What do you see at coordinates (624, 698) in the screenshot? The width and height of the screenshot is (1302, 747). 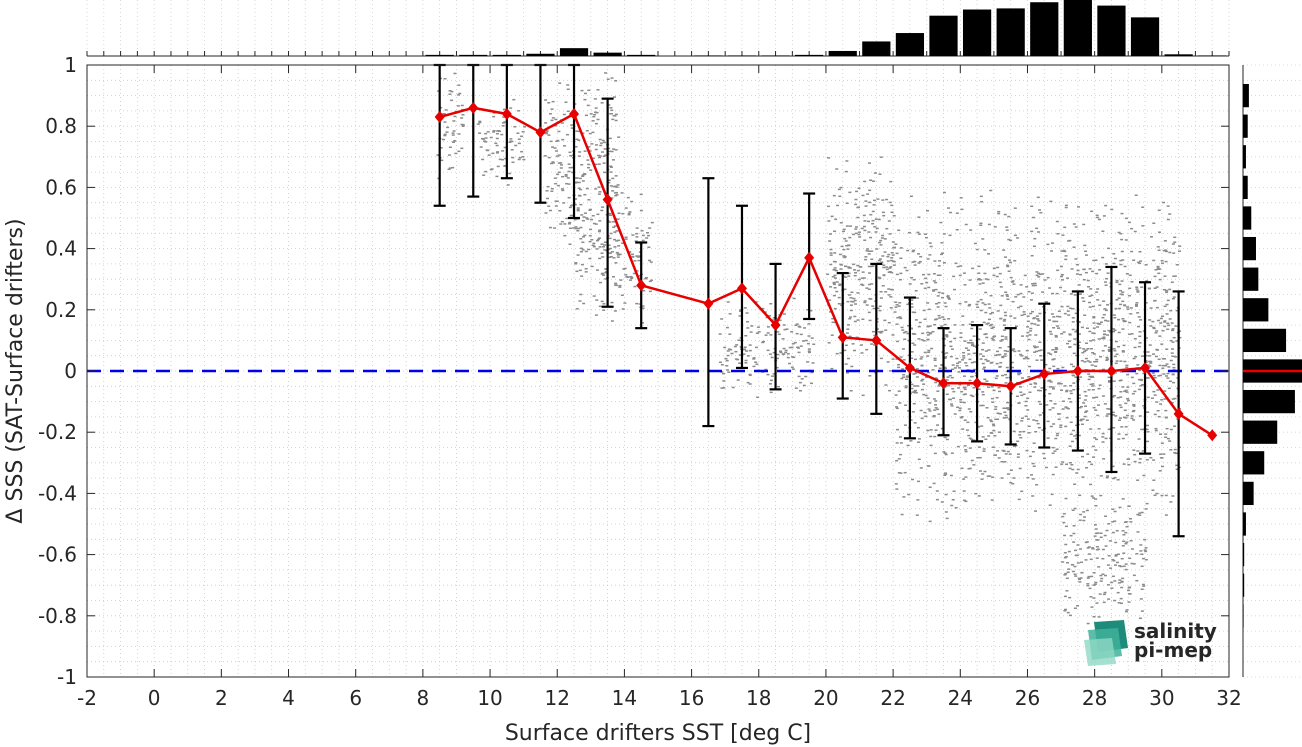 I see `x-tick-label: 14` at bounding box center [624, 698].